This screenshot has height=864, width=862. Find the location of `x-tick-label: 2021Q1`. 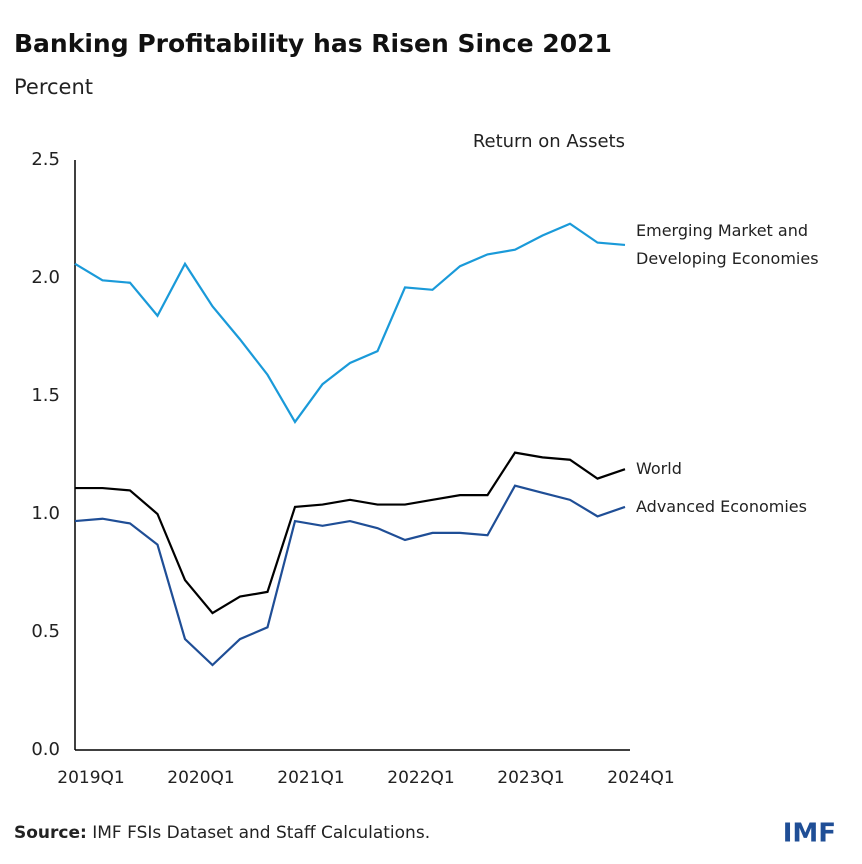

x-tick-label: 2021Q1 is located at coordinates (310, 778).